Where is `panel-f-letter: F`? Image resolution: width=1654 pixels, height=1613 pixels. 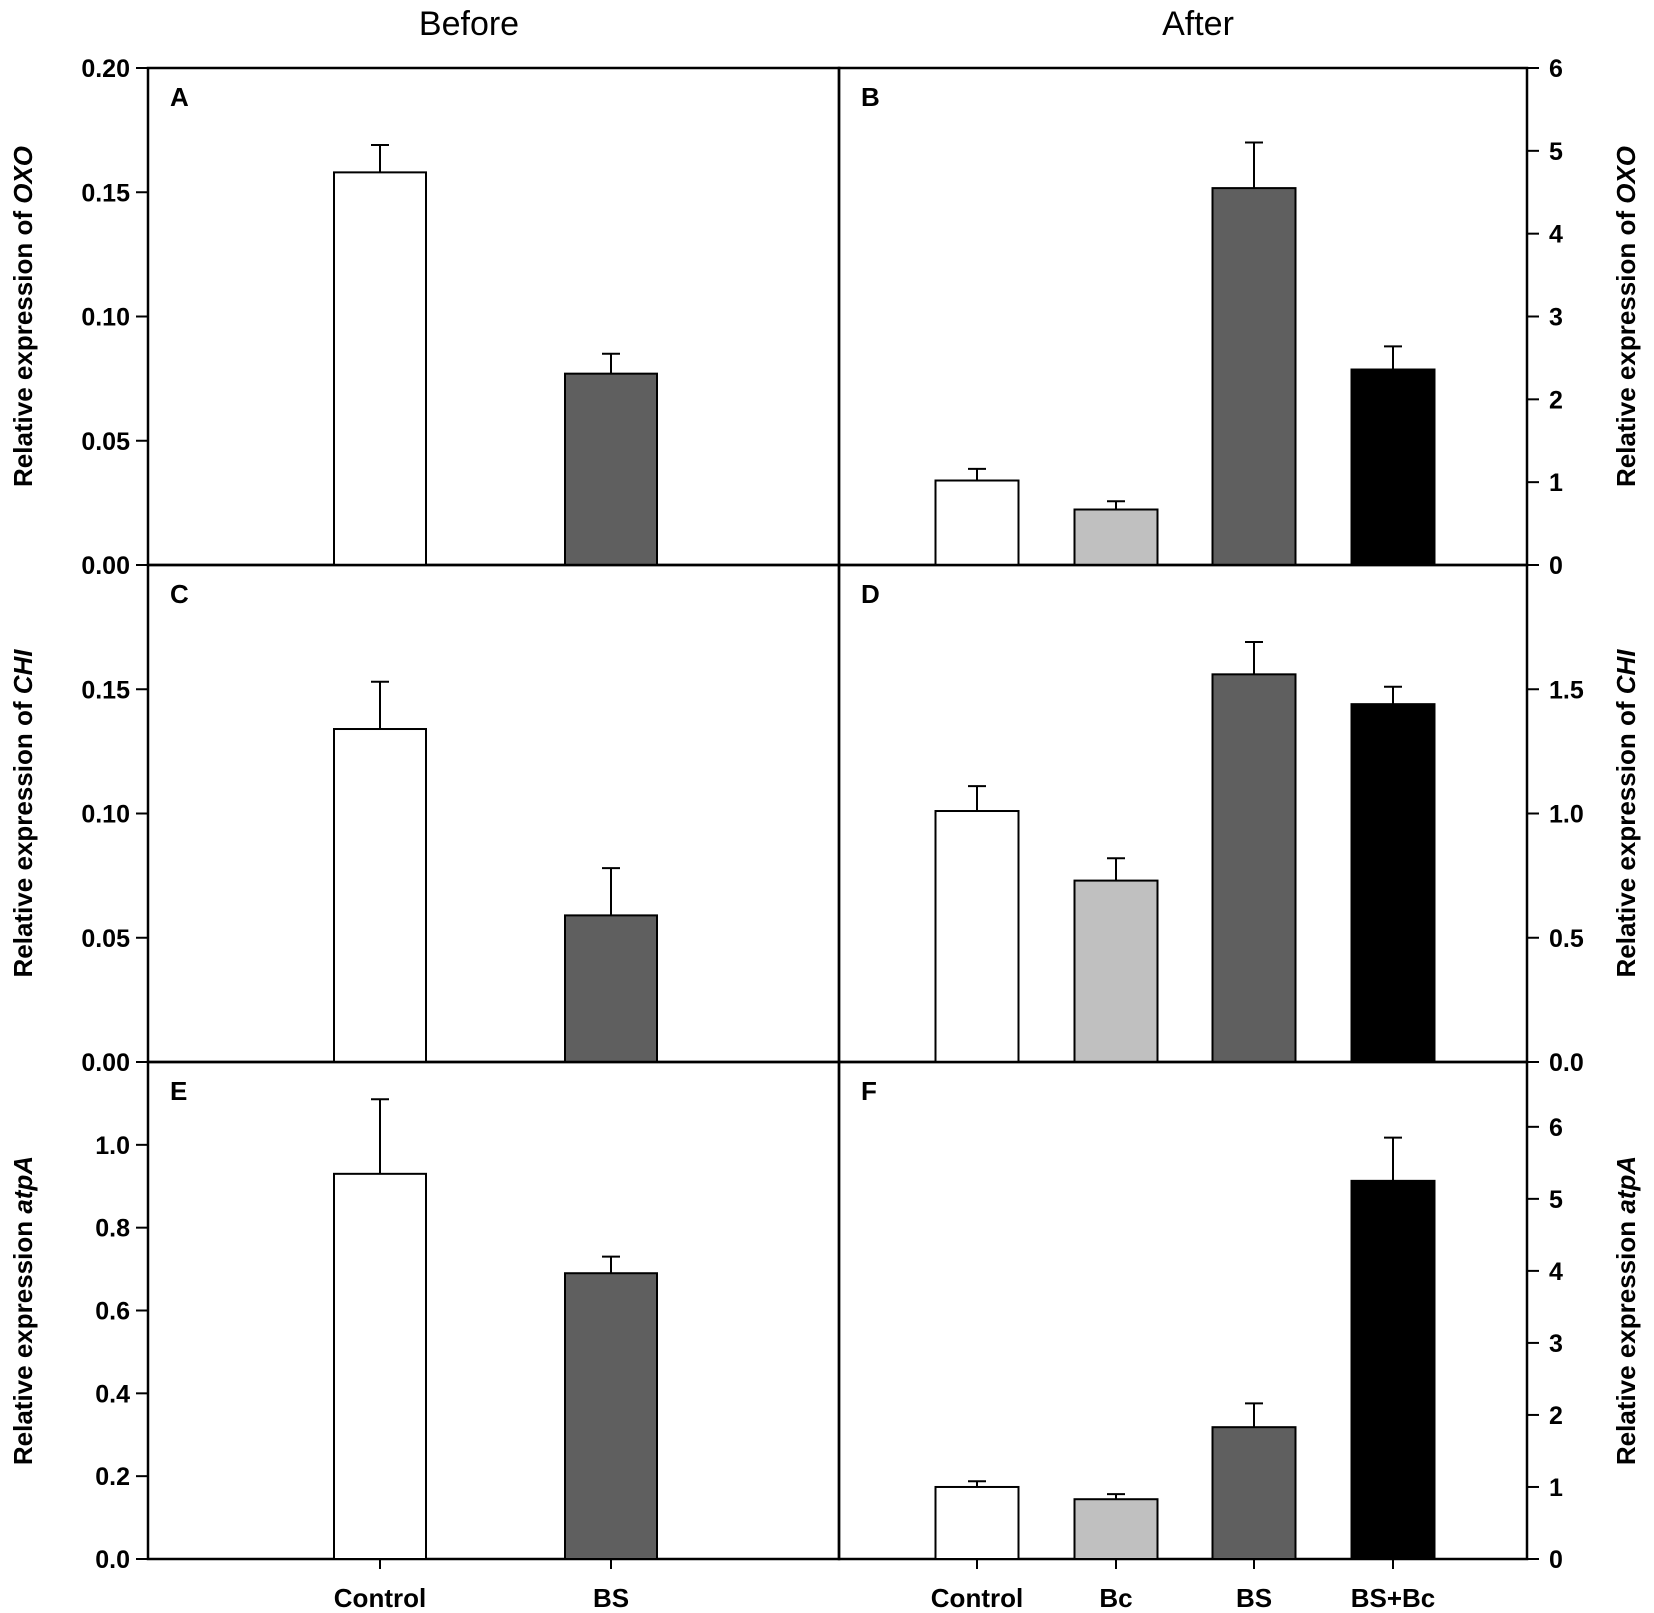
panel-f-letter: F is located at coordinates (869, 1091).